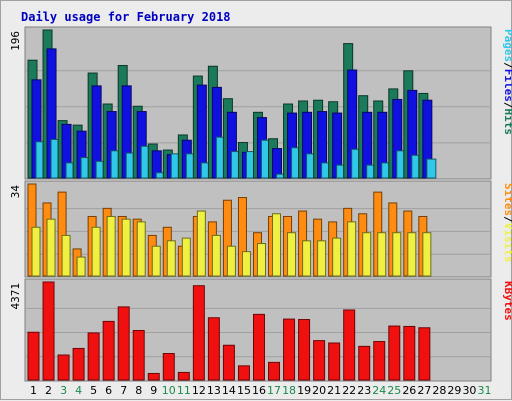 The width and height of the screenshot is (512, 401). Describe the element at coordinates (454, 390) in the screenshot. I see `x-tick-label: 29` at that location.